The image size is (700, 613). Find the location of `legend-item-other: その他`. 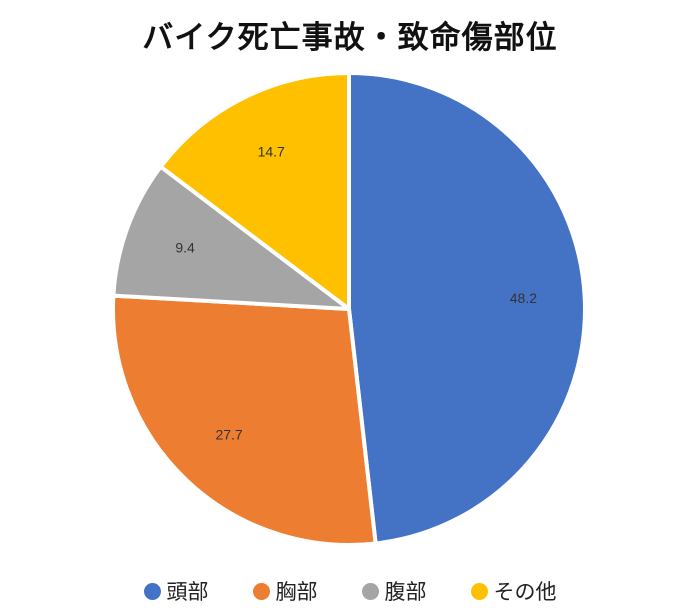

legend-item-other: その他 is located at coordinates (513, 591).